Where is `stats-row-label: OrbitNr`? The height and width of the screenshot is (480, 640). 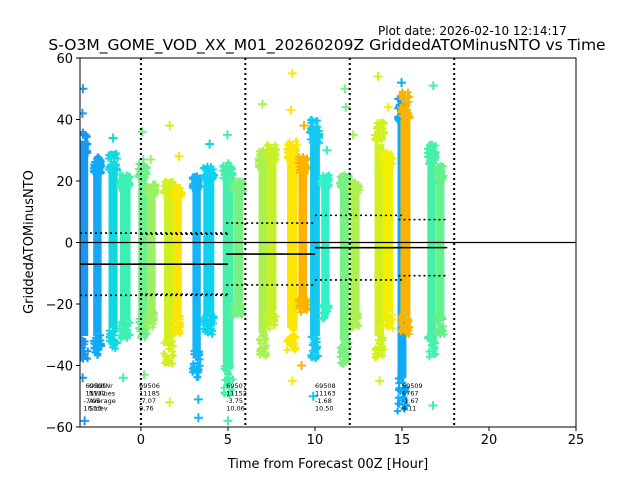
stats-row-label: OrbitNr is located at coordinates (101, 386).